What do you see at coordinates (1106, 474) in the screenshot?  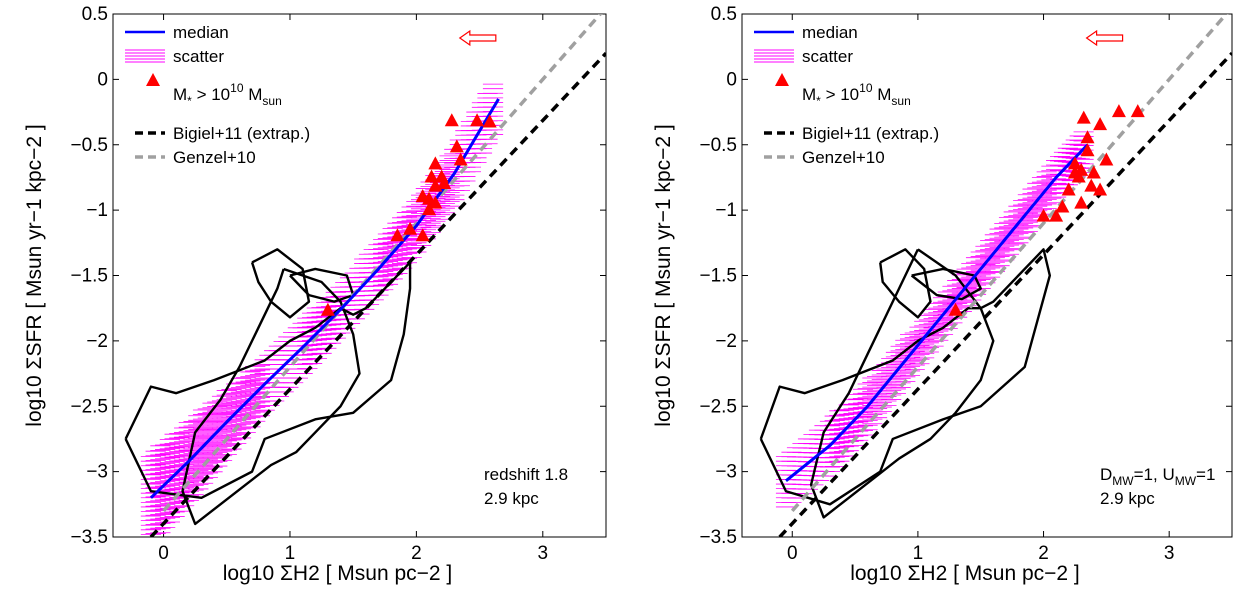 I see `annotation-d: D` at bounding box center [1106, 474].